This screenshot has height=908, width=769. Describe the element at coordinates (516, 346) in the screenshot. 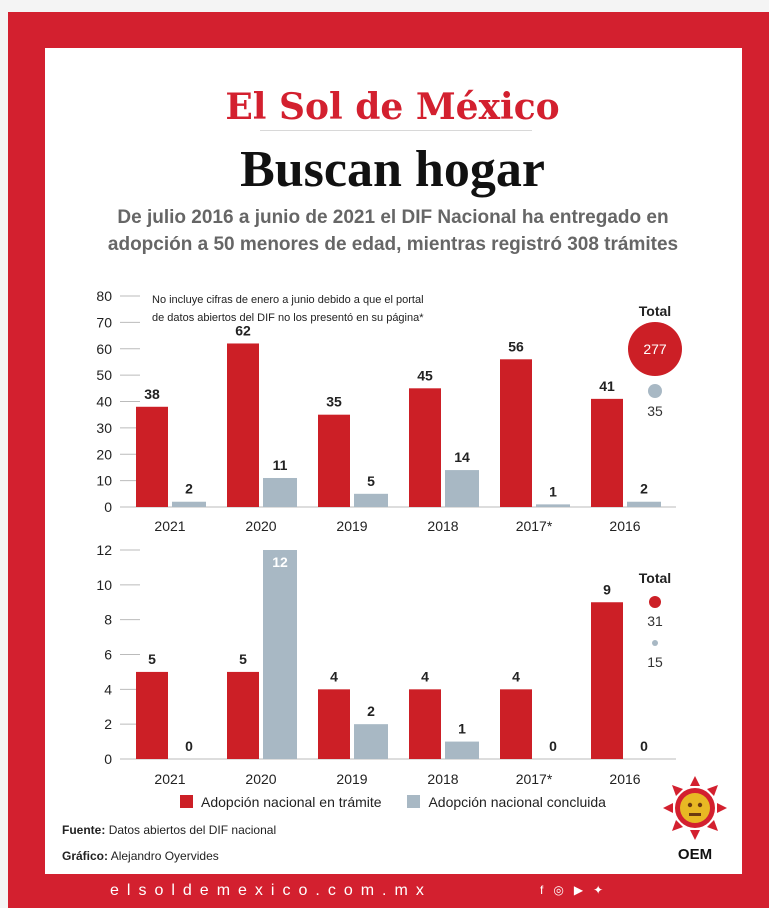

I see `data-label-tramite: 56` at that location.